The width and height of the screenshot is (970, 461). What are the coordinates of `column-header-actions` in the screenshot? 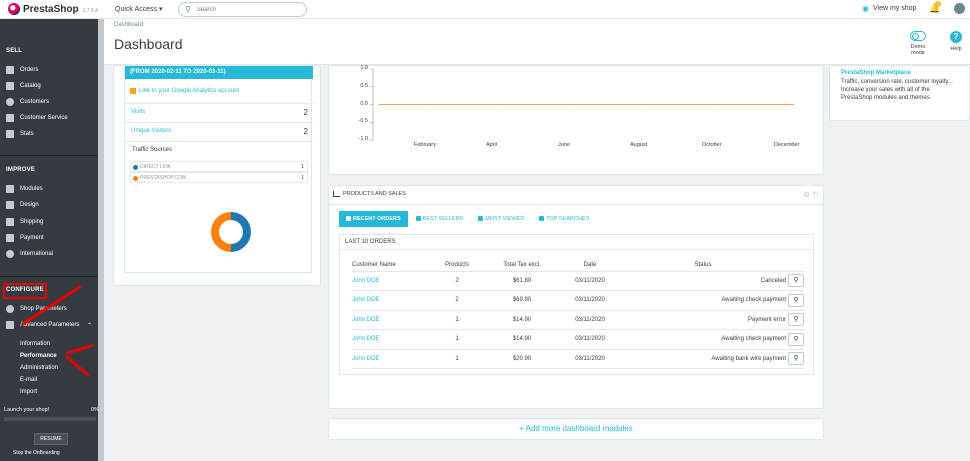 It's located at (795, 266).